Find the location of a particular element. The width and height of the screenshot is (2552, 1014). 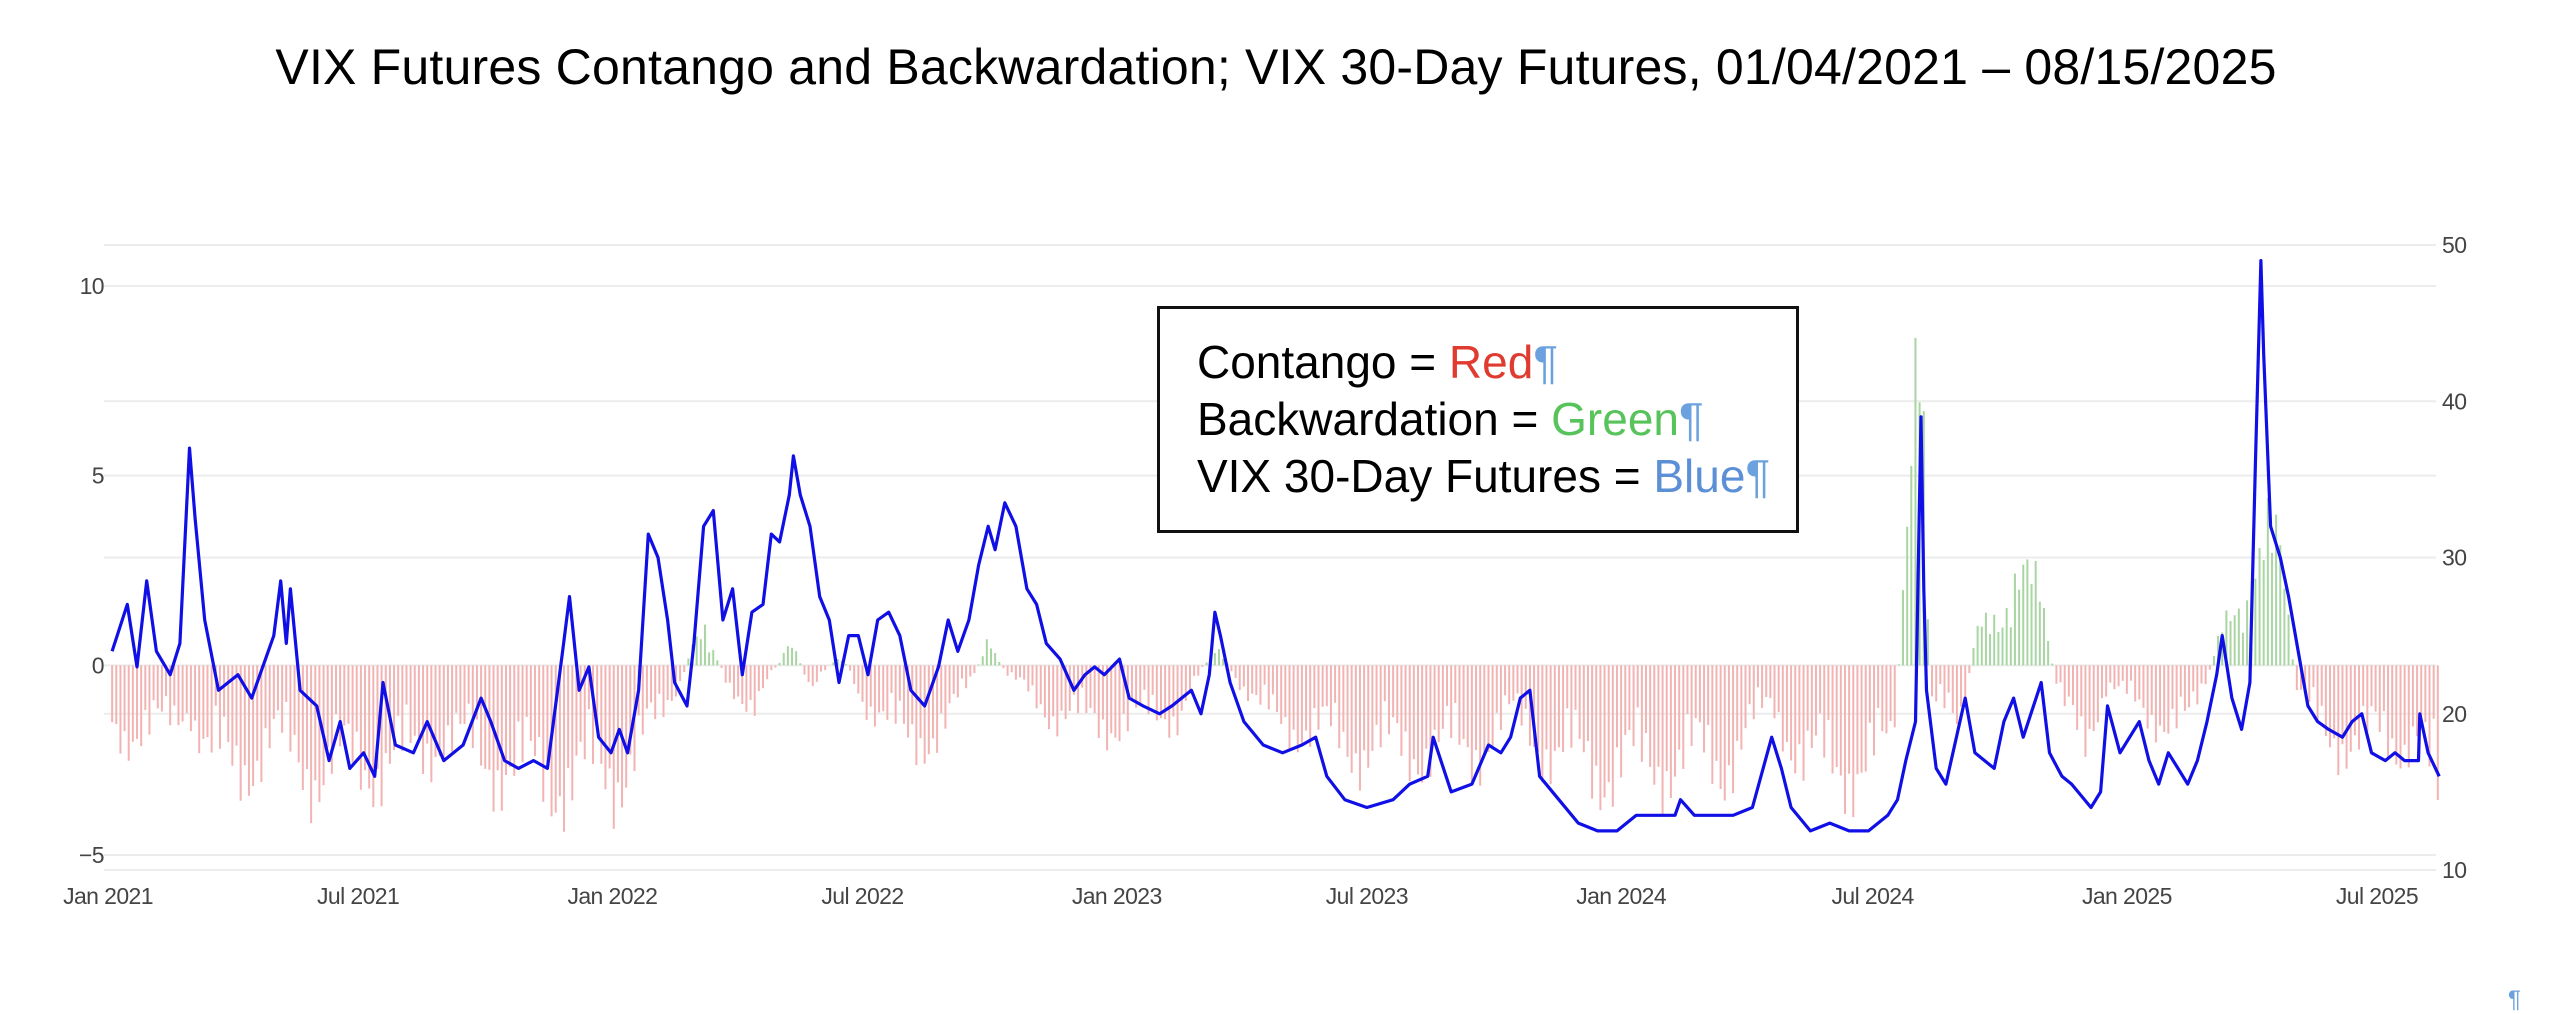

y-right-tick-label: 30 is located at coordinates (2454, 558).